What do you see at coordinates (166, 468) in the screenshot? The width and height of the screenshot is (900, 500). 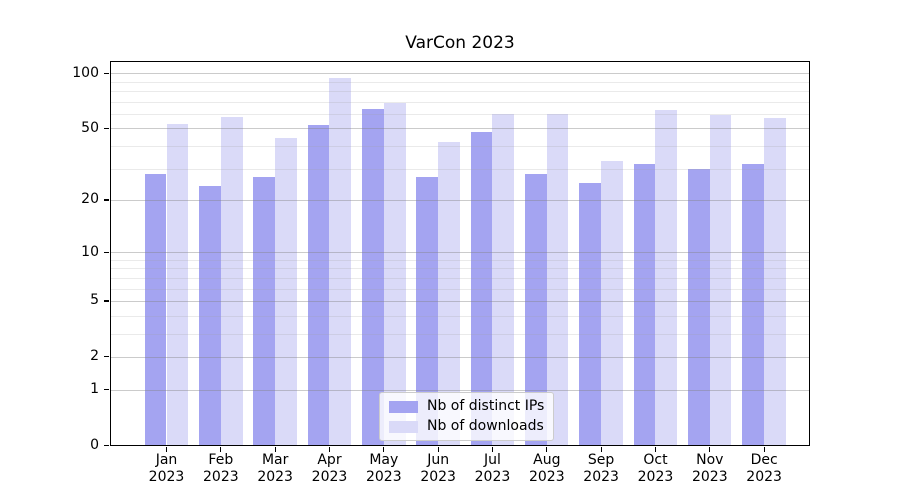 I see `x-tick-label-jan: Jan 2023` at bounding box center [166, 468].